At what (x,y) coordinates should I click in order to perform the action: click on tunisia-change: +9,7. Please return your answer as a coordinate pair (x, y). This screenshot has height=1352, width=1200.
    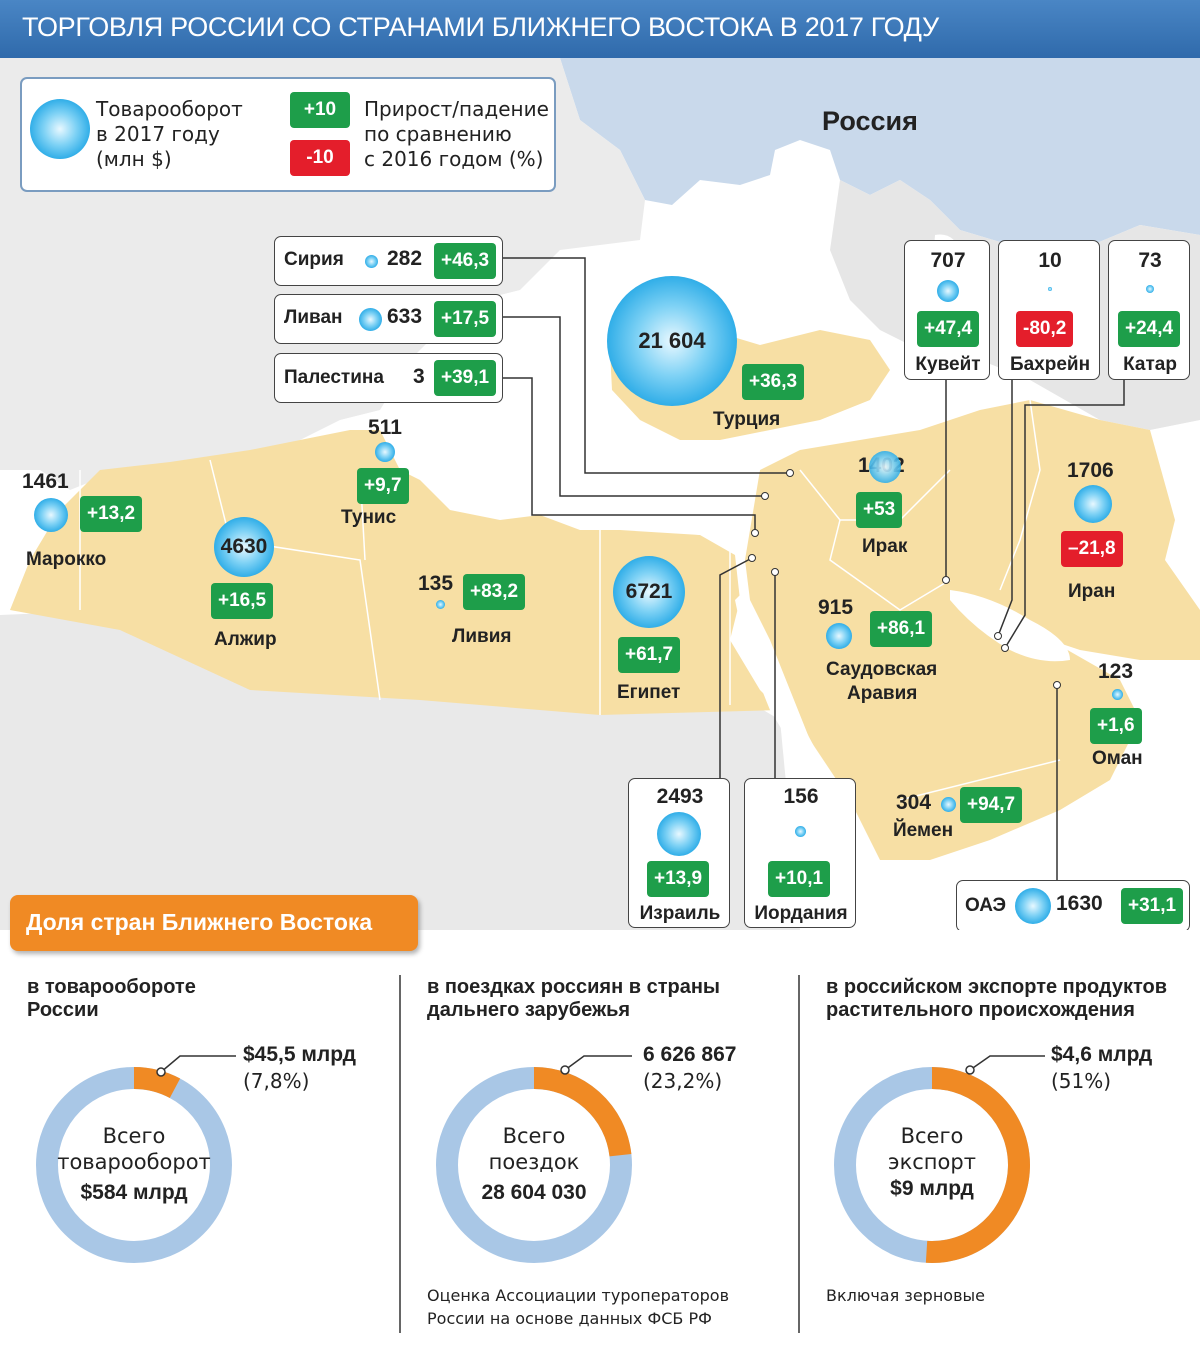
    Looking at the image, I should click on (383, 486).